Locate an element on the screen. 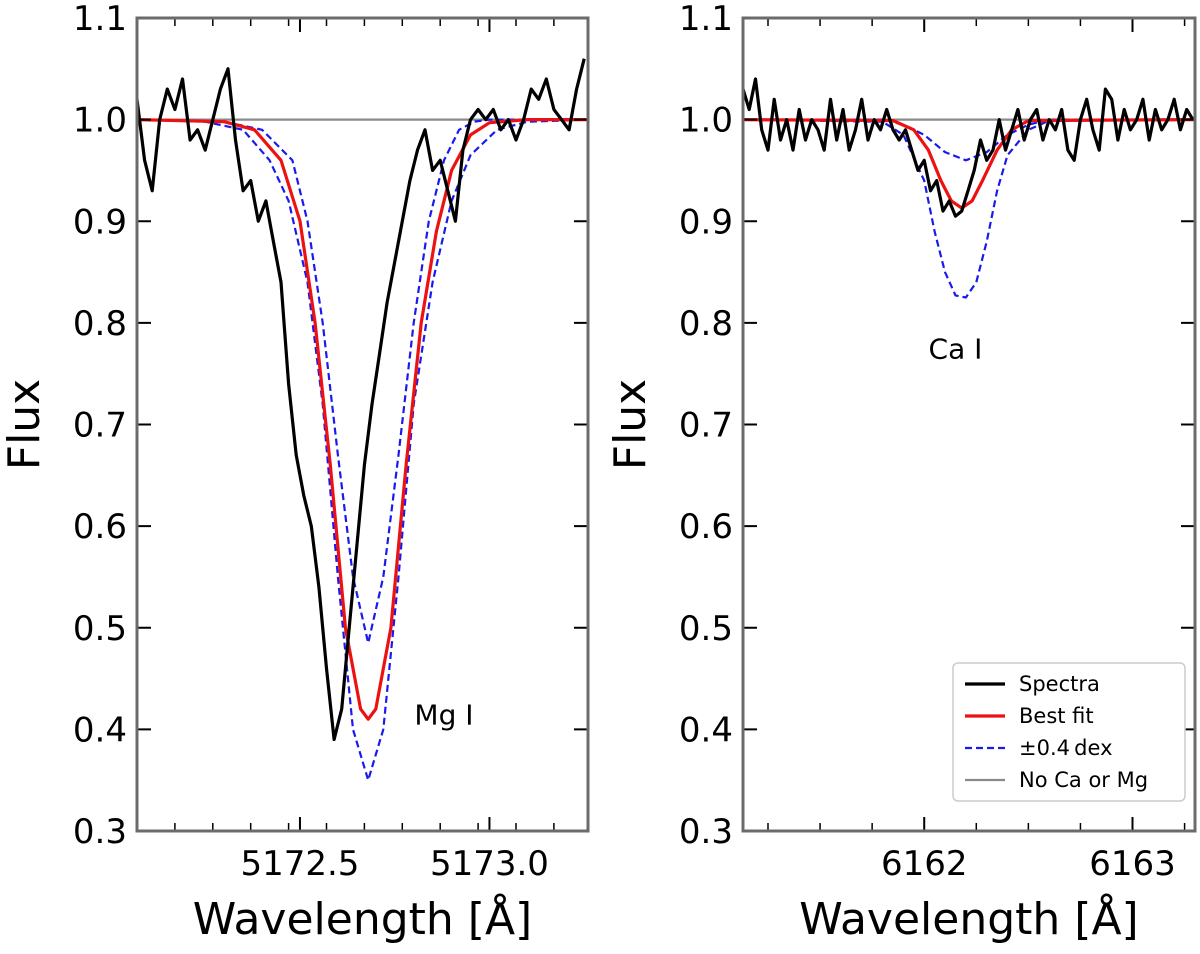  legend-label: ±0.4 dex is located at coordinates (1066, 748).